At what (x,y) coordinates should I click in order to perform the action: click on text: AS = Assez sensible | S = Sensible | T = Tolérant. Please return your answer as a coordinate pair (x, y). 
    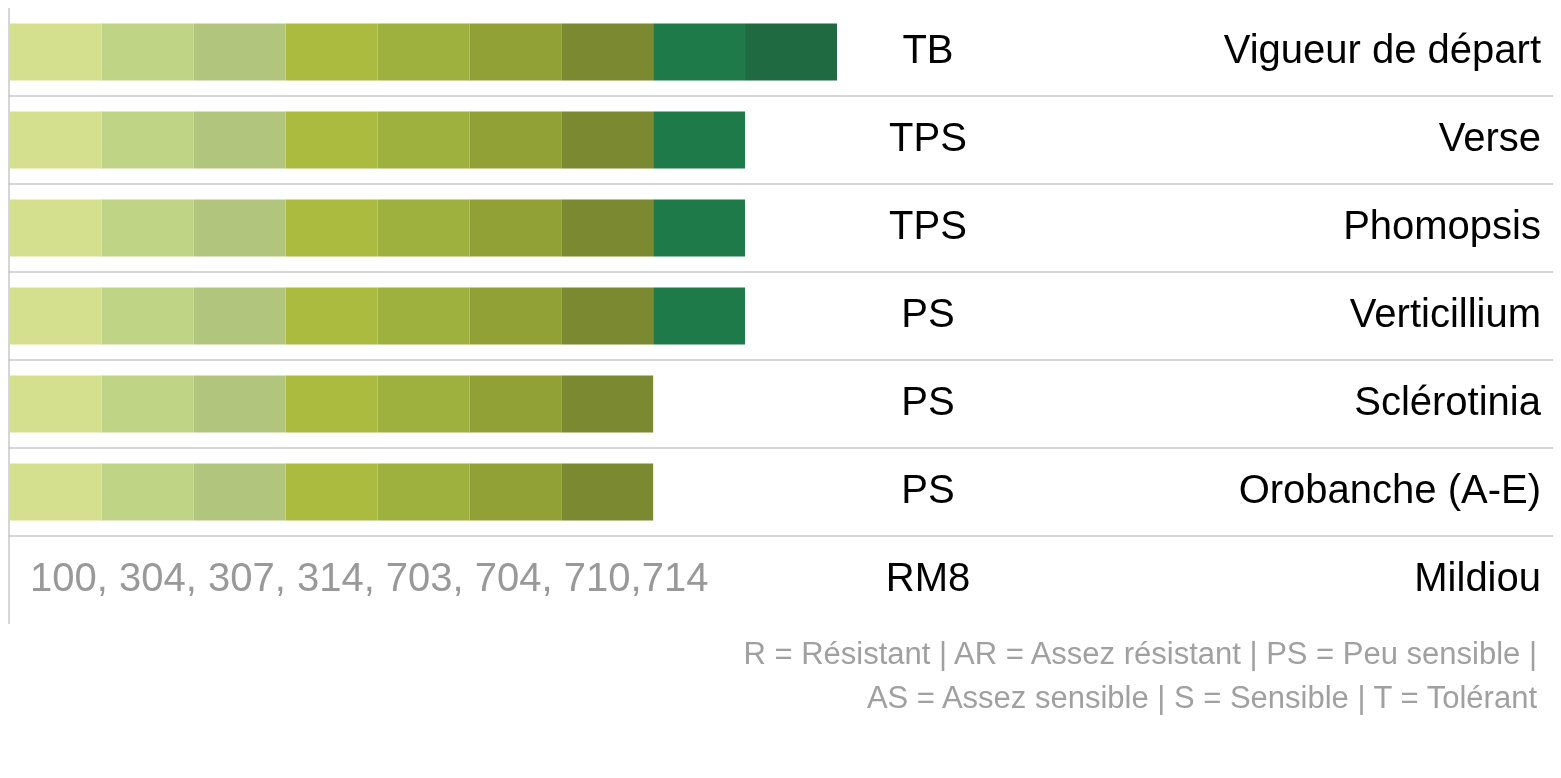
    Looking at the image, I should click on (1201, 698).